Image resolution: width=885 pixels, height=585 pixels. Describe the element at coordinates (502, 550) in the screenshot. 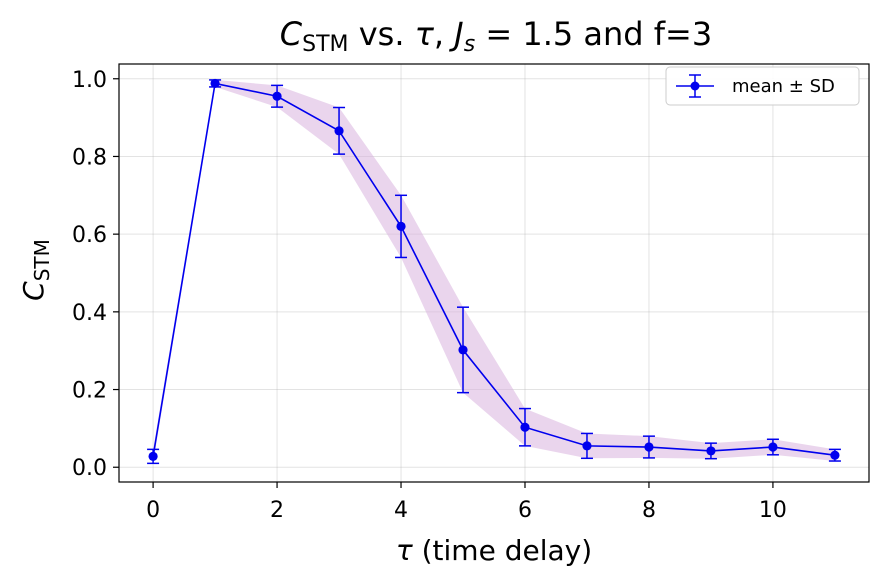

I see `x-label-rest: (time delay)` at that location.